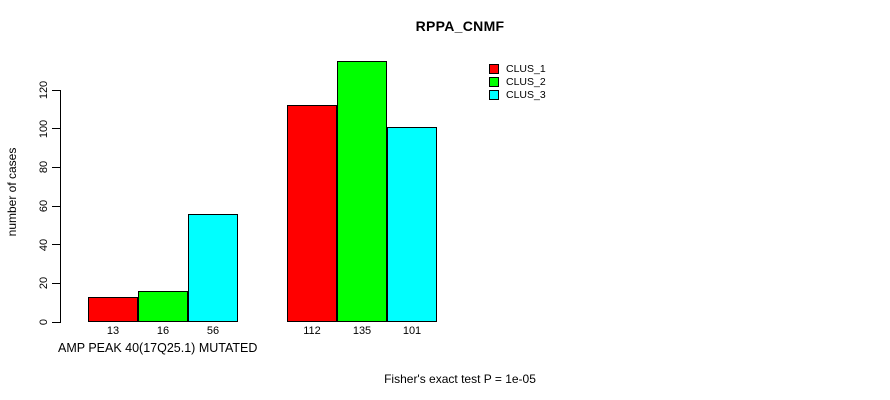 The height and width of the screenshot is (400, 890). Describe the element at coordinates (362, 331) in the screenshot. I see `bar-value-label-clus_2-group-2: 135` at that location.